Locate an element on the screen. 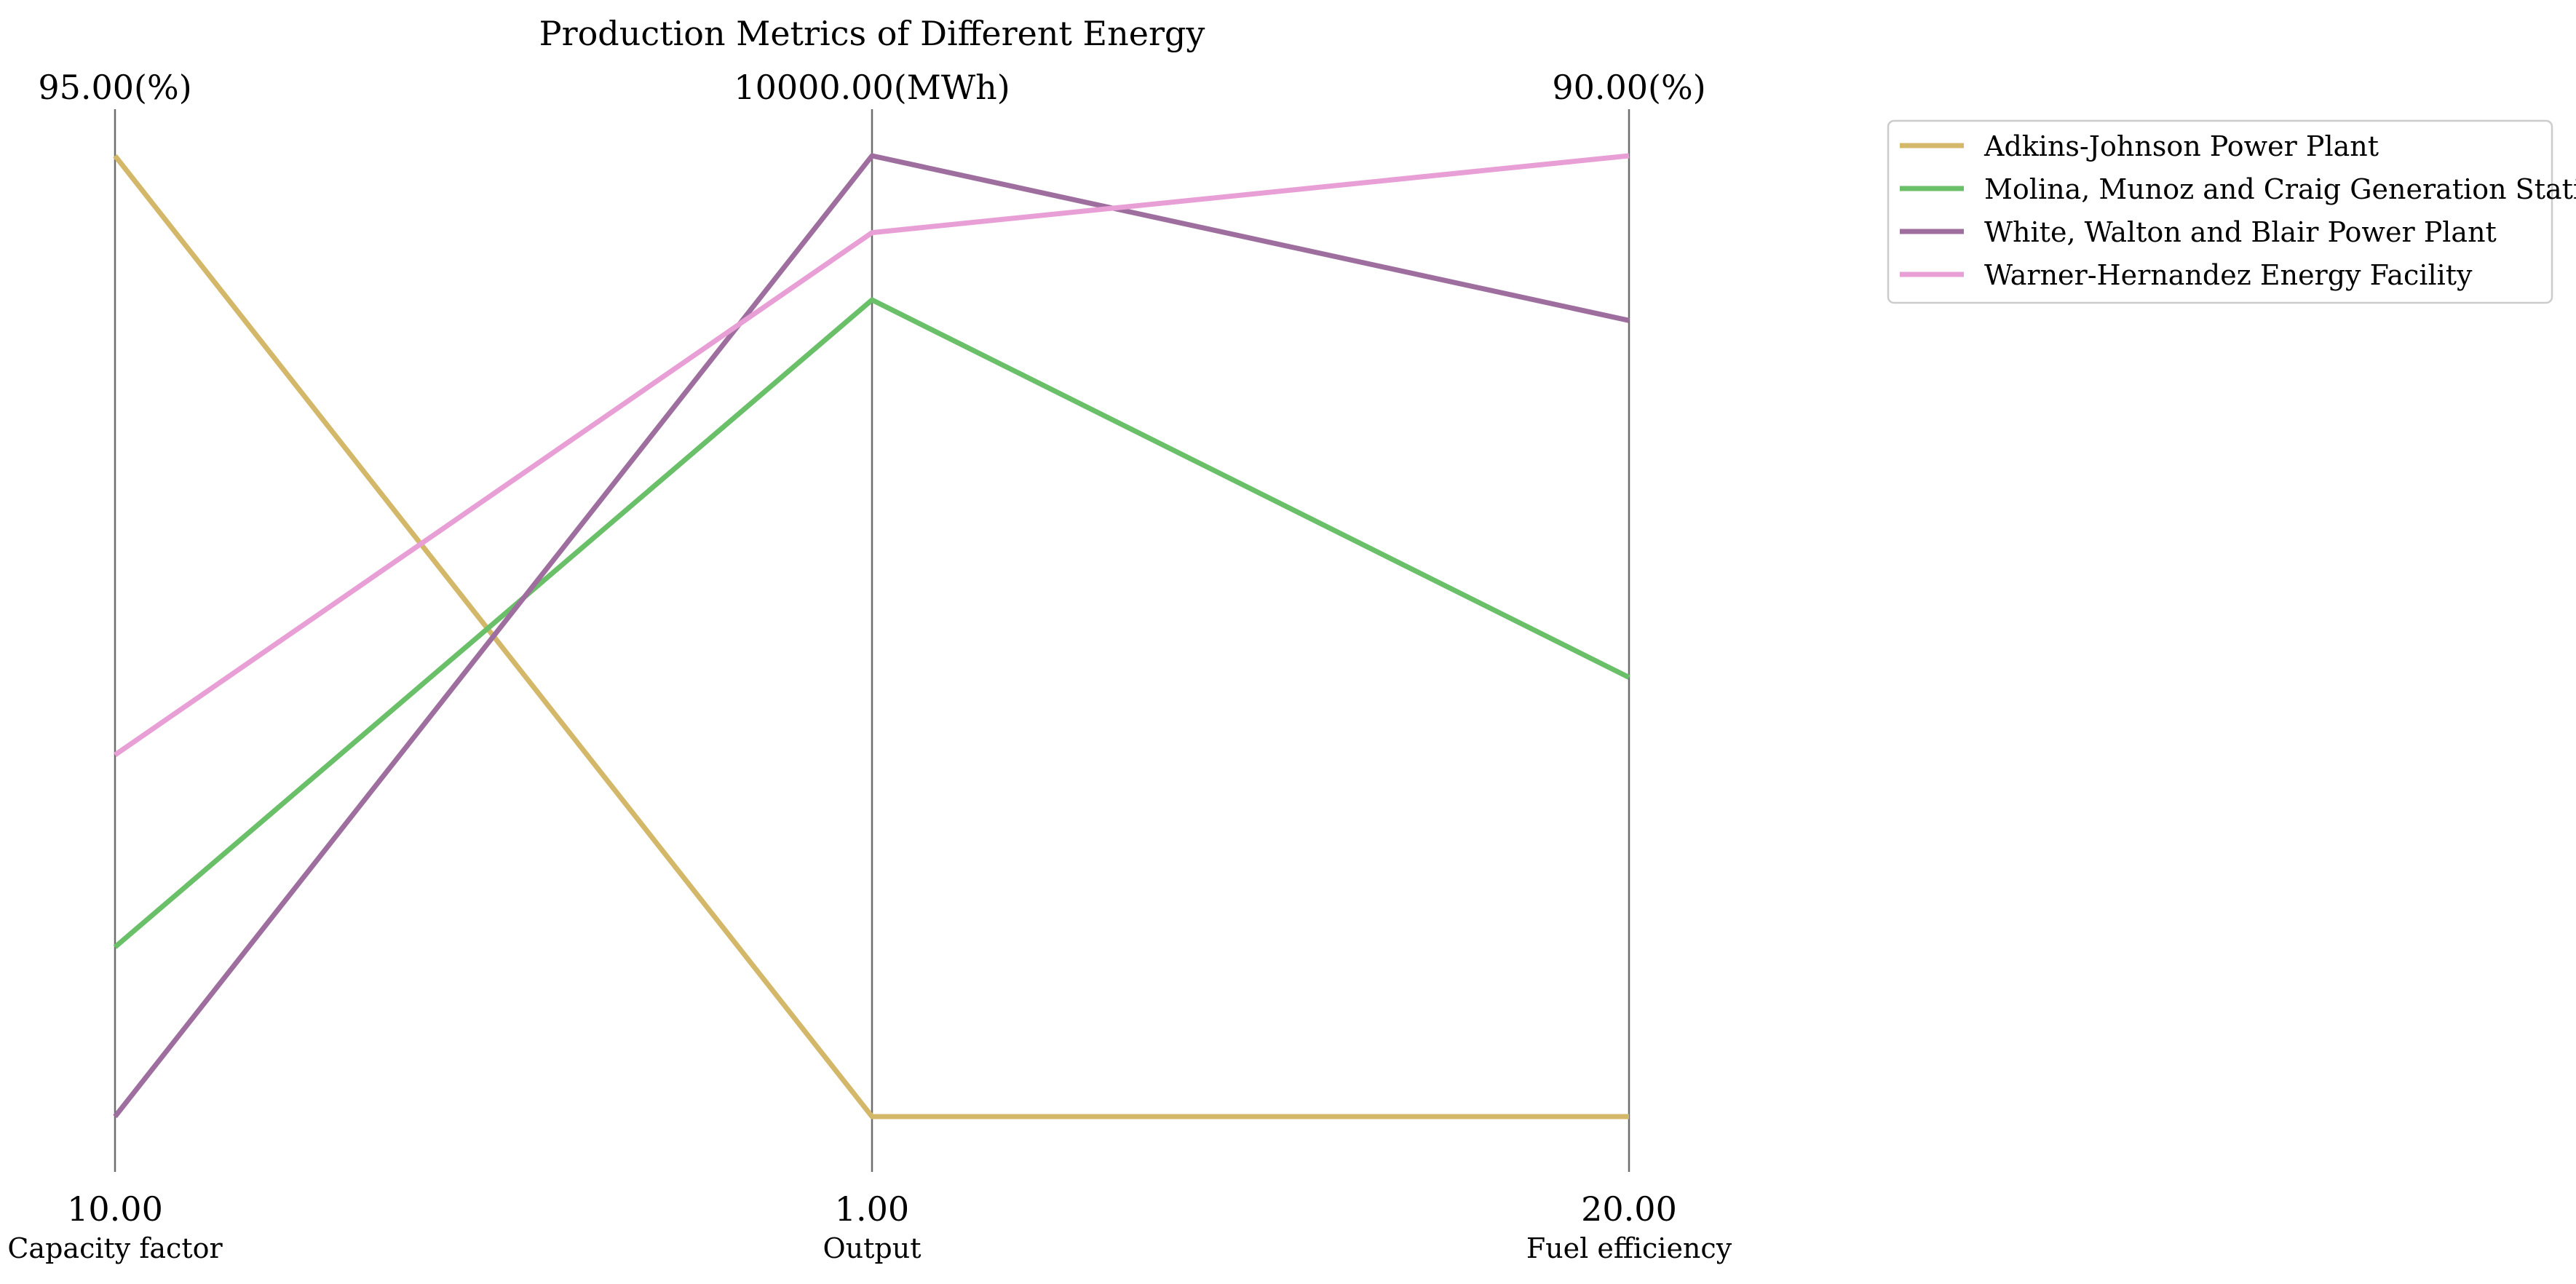 The image size is (2576, 1284). axis-min-label: 1.00 is located at coordinates (872, 1209).